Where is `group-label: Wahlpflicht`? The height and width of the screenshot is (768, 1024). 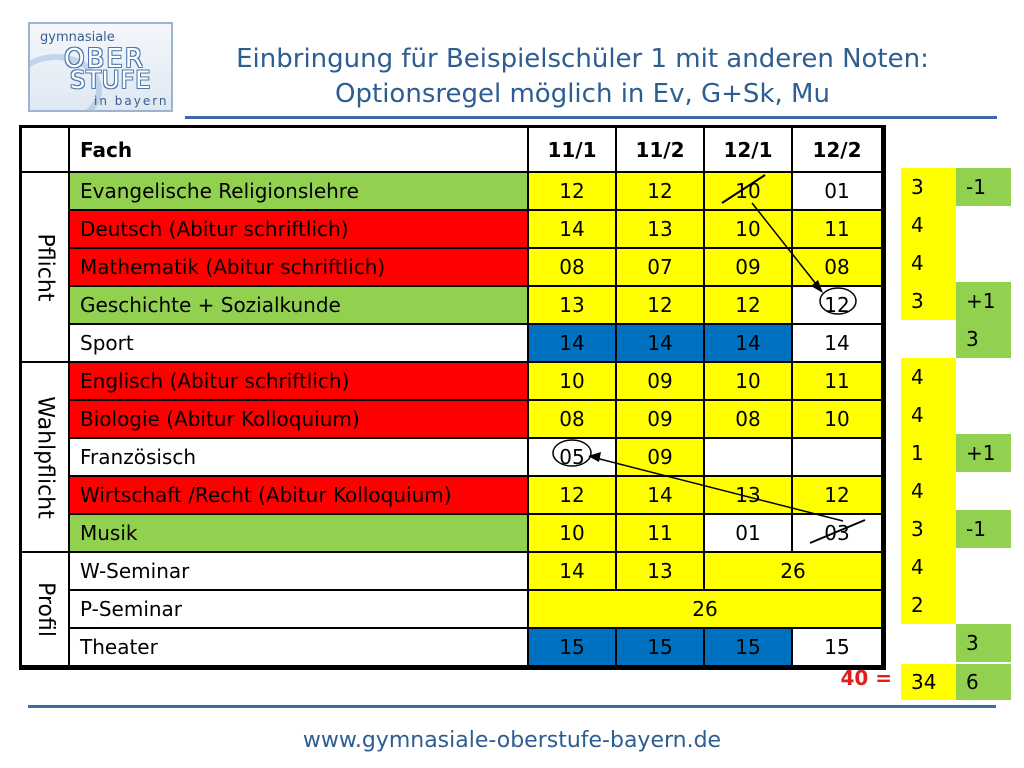 group-label: Wahlpflicht is located at coordinates (46, 458).